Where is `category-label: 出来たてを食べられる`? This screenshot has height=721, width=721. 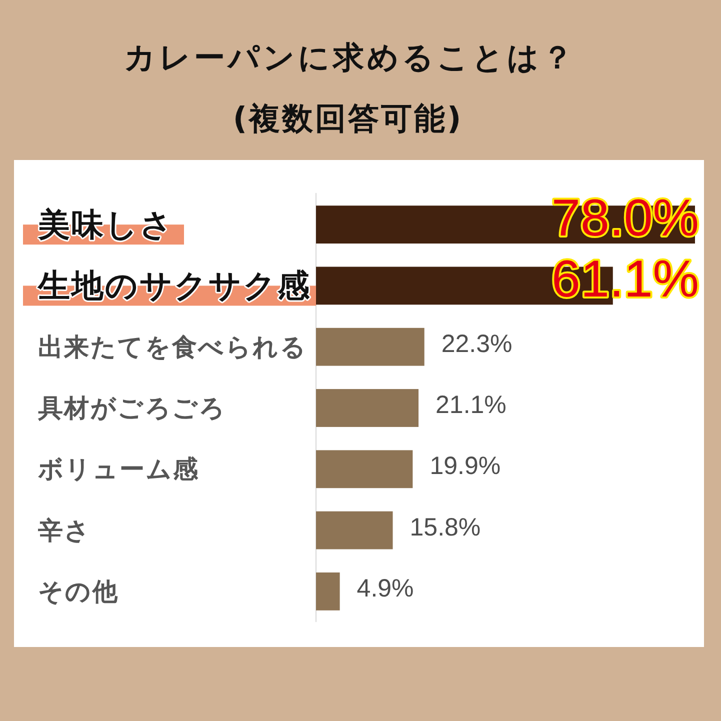 category-label: 出来たてを食べられる is located at coordinates (172, 347).